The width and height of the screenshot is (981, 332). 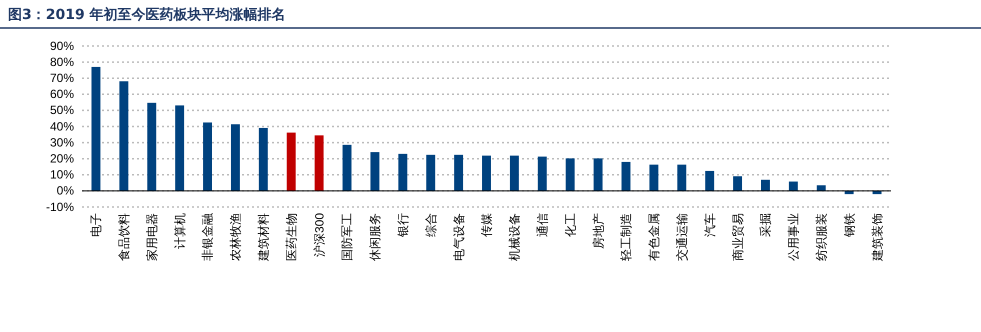 What do you see at coordinates (263, 237) in the screenshot?
I see `x-tick-label: 建筑材料` at bounding box center [263, 237].